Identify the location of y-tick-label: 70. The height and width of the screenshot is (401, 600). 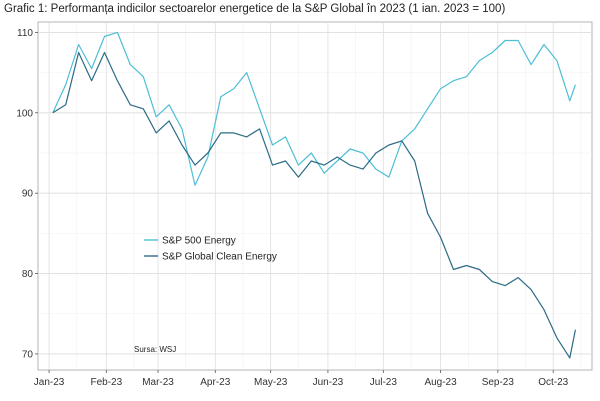
(28, 354).